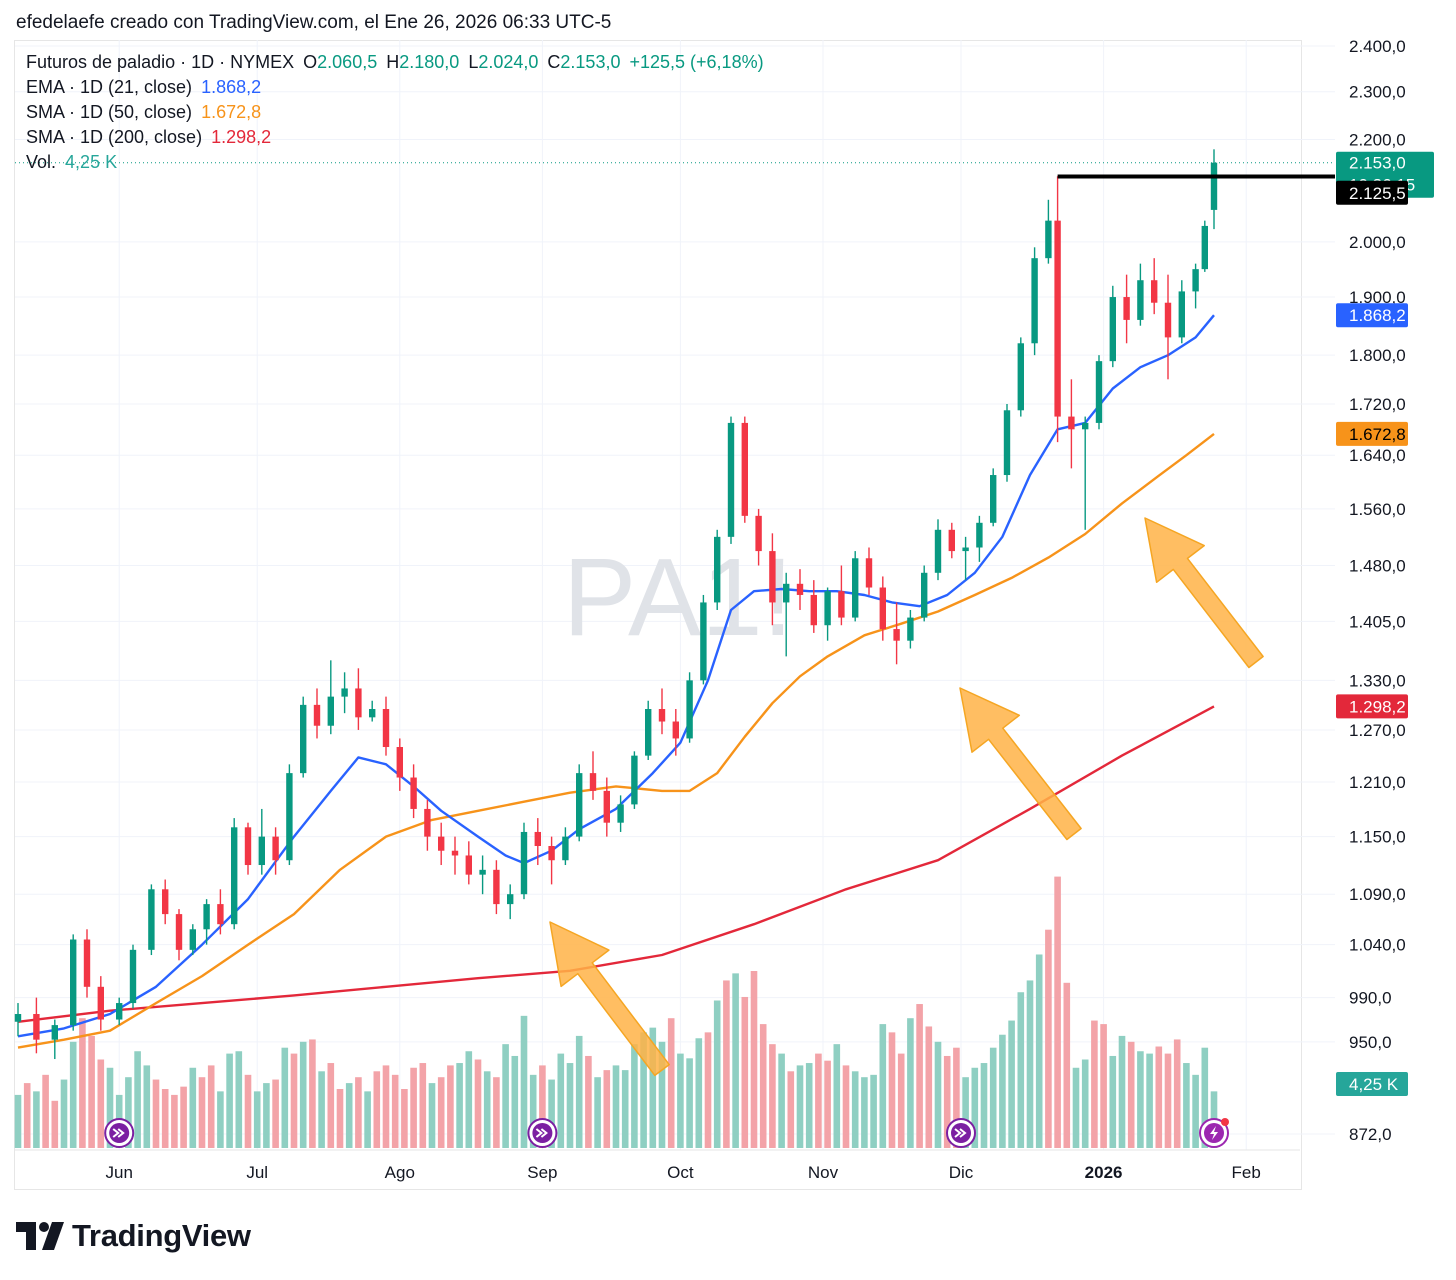 The height and width of the screenshot is (1280, 1456). Describe the element at coordinates (71, 162) in the screenshot. I see `legend-volume: Vol. 4,25 K` at that location.